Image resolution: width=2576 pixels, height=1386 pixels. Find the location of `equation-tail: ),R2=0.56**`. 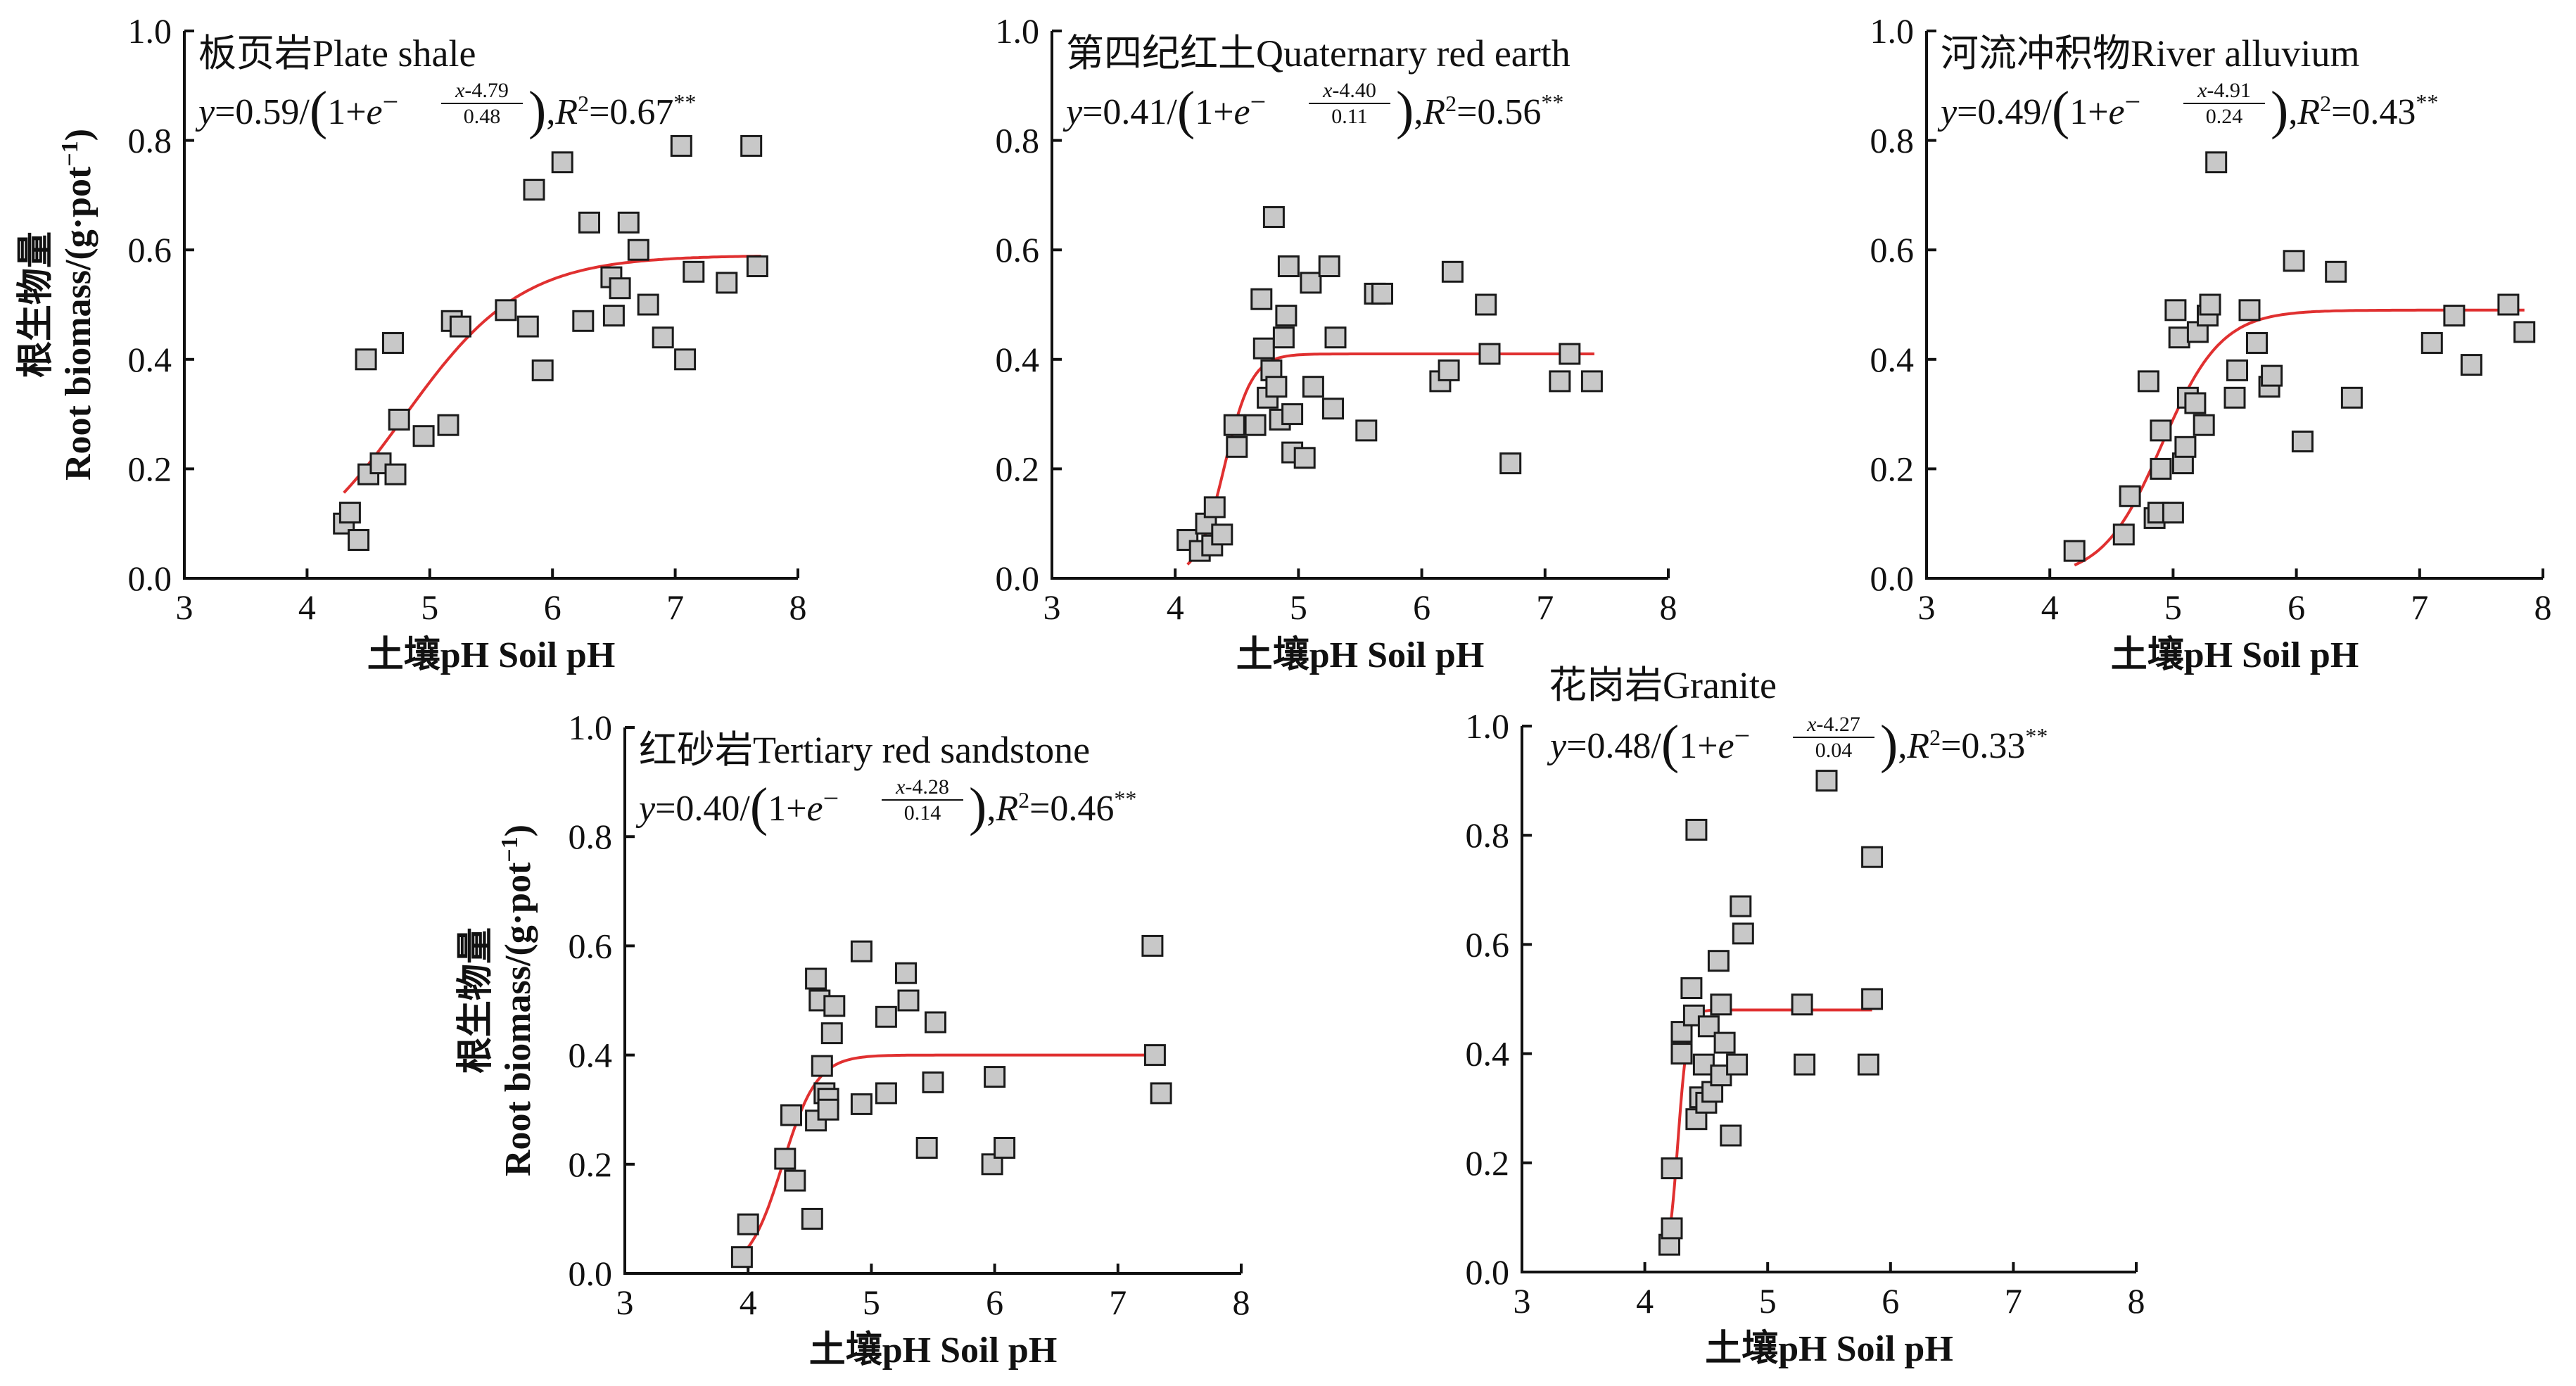

equation-tail: ),R2=0.56** is located at coordinates (1479, 110).